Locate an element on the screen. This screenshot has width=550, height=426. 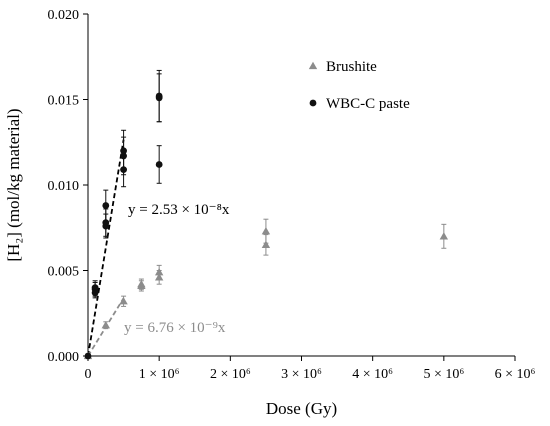
y-tick-label: 0.000 is located at coordinates (64, 357).